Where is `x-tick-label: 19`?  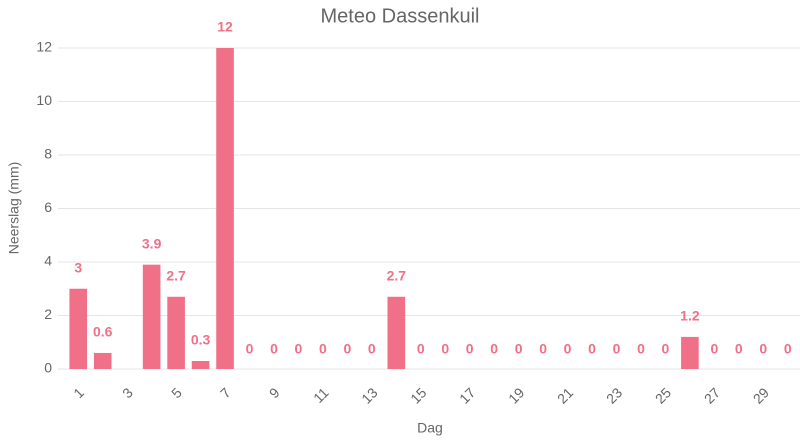
x-tick-label: 19 is located at coordinates (516, 395).